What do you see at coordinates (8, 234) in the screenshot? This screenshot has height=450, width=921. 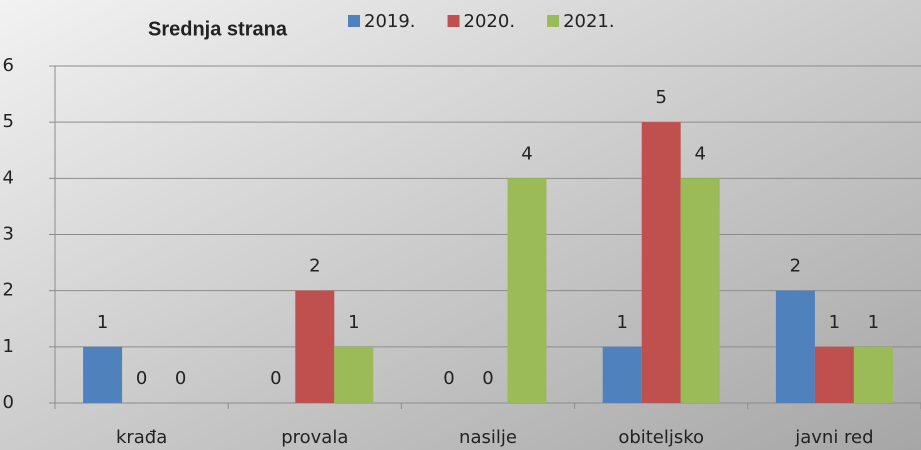 I see `y-tick-label: 3` at bounding box center [8, 234].